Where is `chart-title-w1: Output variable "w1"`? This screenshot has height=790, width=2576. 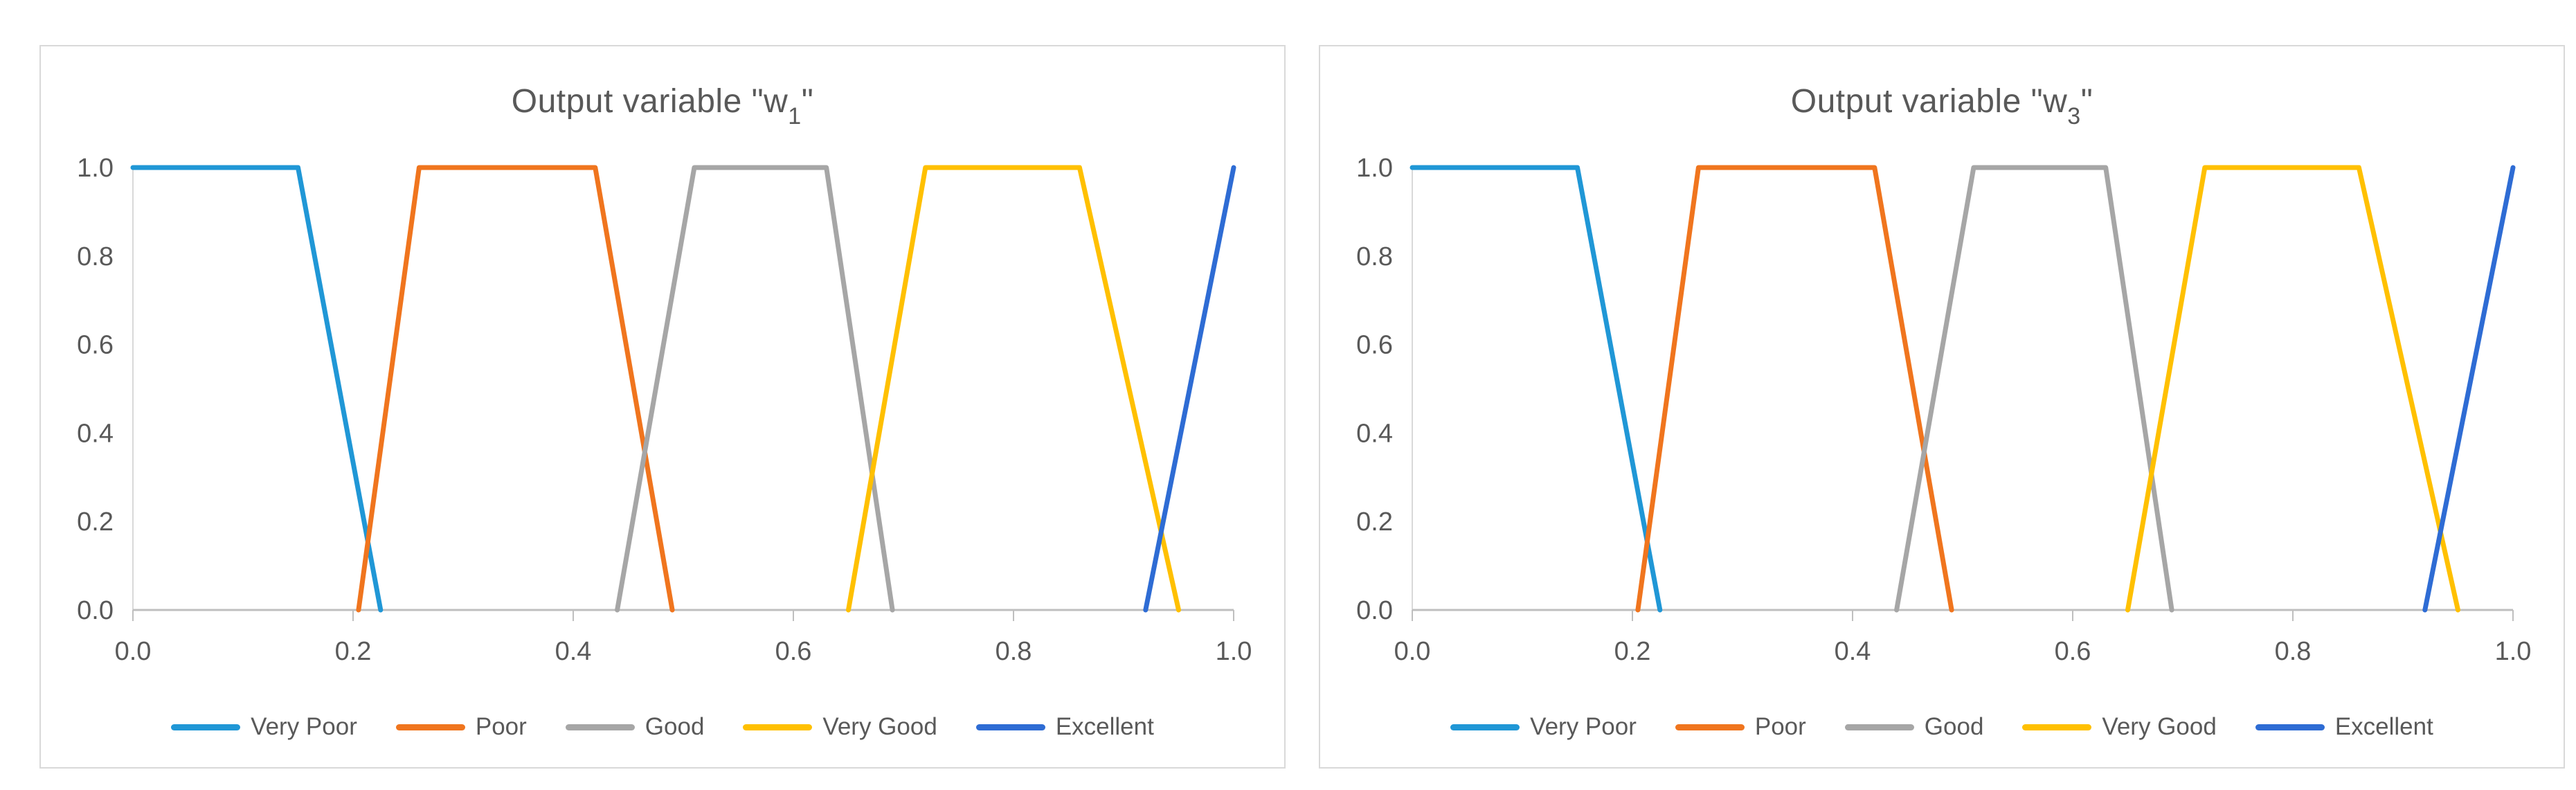 chart-title-w1: Output variable "w1" is located at coordinates (662, 105).